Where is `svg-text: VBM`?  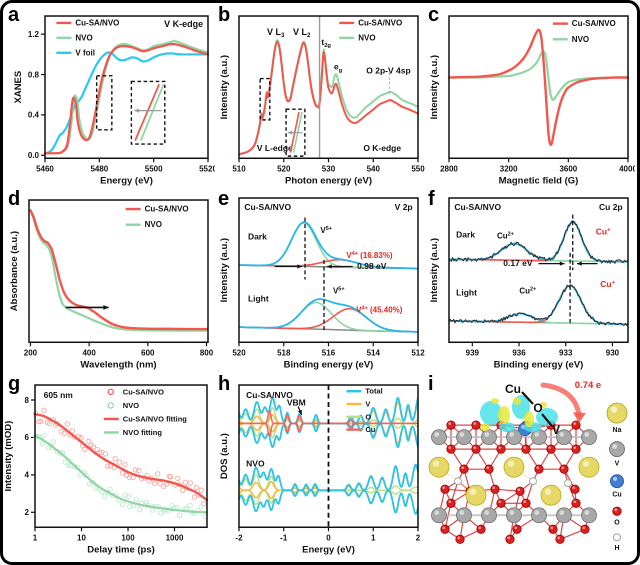 svg-text: VBM is located at coordinates (296, 402).